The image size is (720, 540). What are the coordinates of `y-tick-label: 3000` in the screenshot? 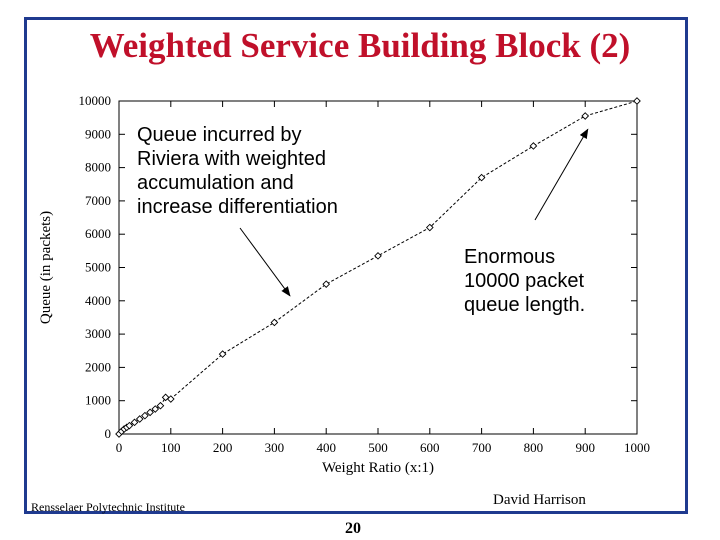 It's located at (98, 333).